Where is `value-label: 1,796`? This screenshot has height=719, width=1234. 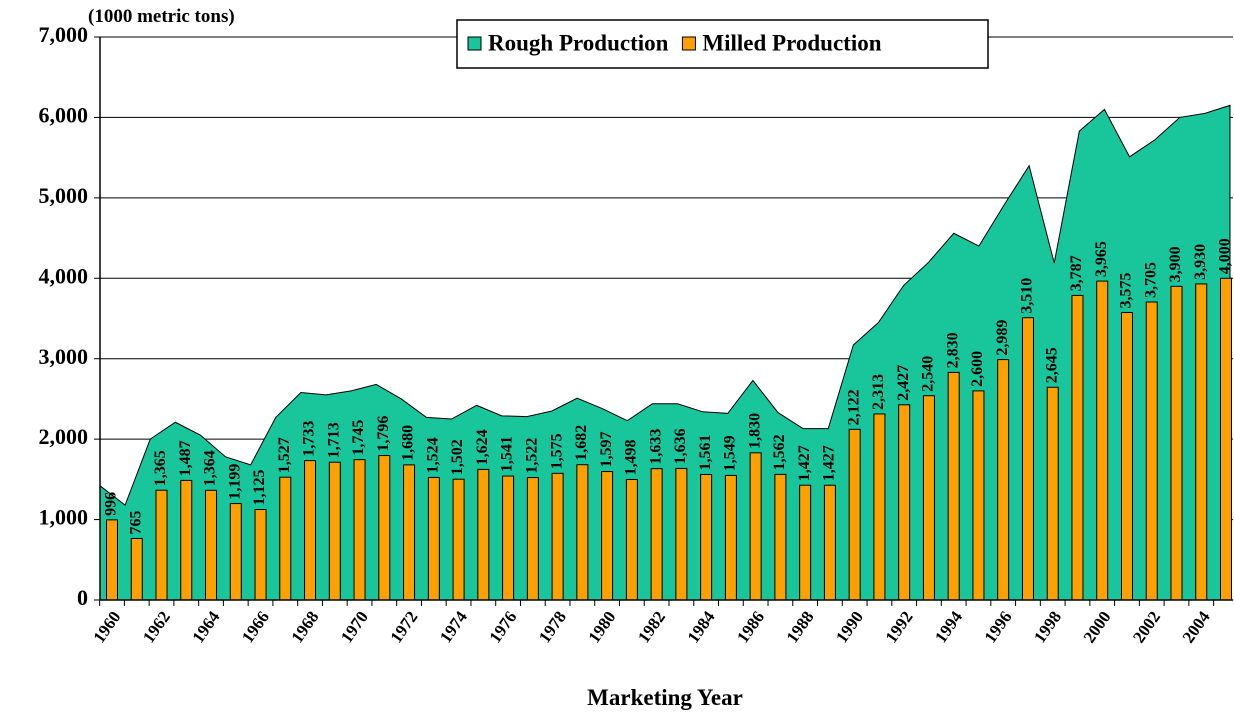
value-label: 1,796 is located at coordinates (383, 434).